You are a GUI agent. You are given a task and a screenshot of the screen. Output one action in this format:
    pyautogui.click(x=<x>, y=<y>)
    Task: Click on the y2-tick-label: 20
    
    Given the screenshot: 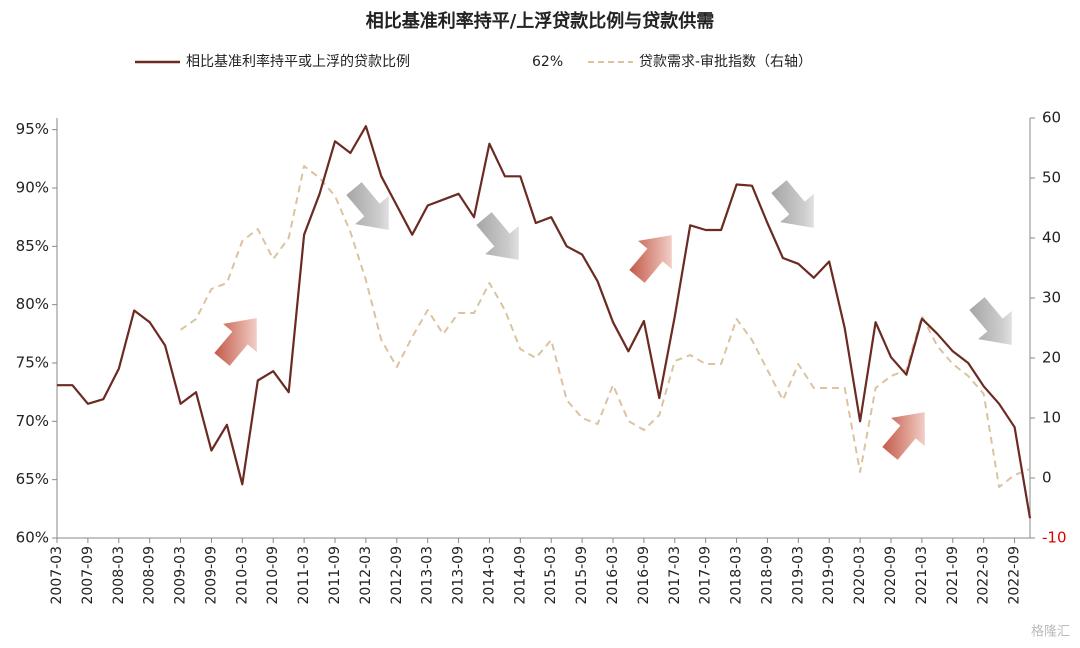 What is the action you would take?
    pyautogui.click(x=1051, y=358)
    